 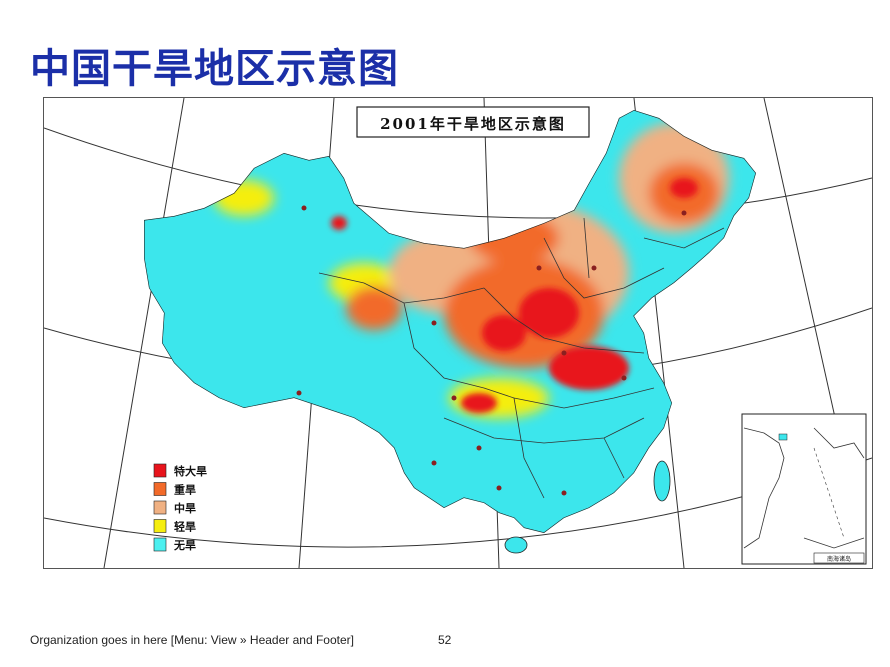 I want to click on legend-label: 重旱, so click(x=185, y=490).